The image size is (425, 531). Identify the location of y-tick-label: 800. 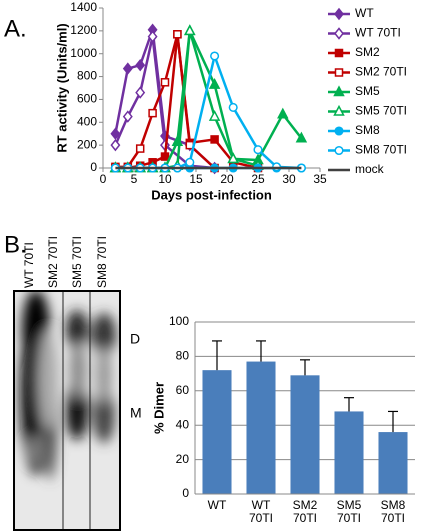
(87, 76).